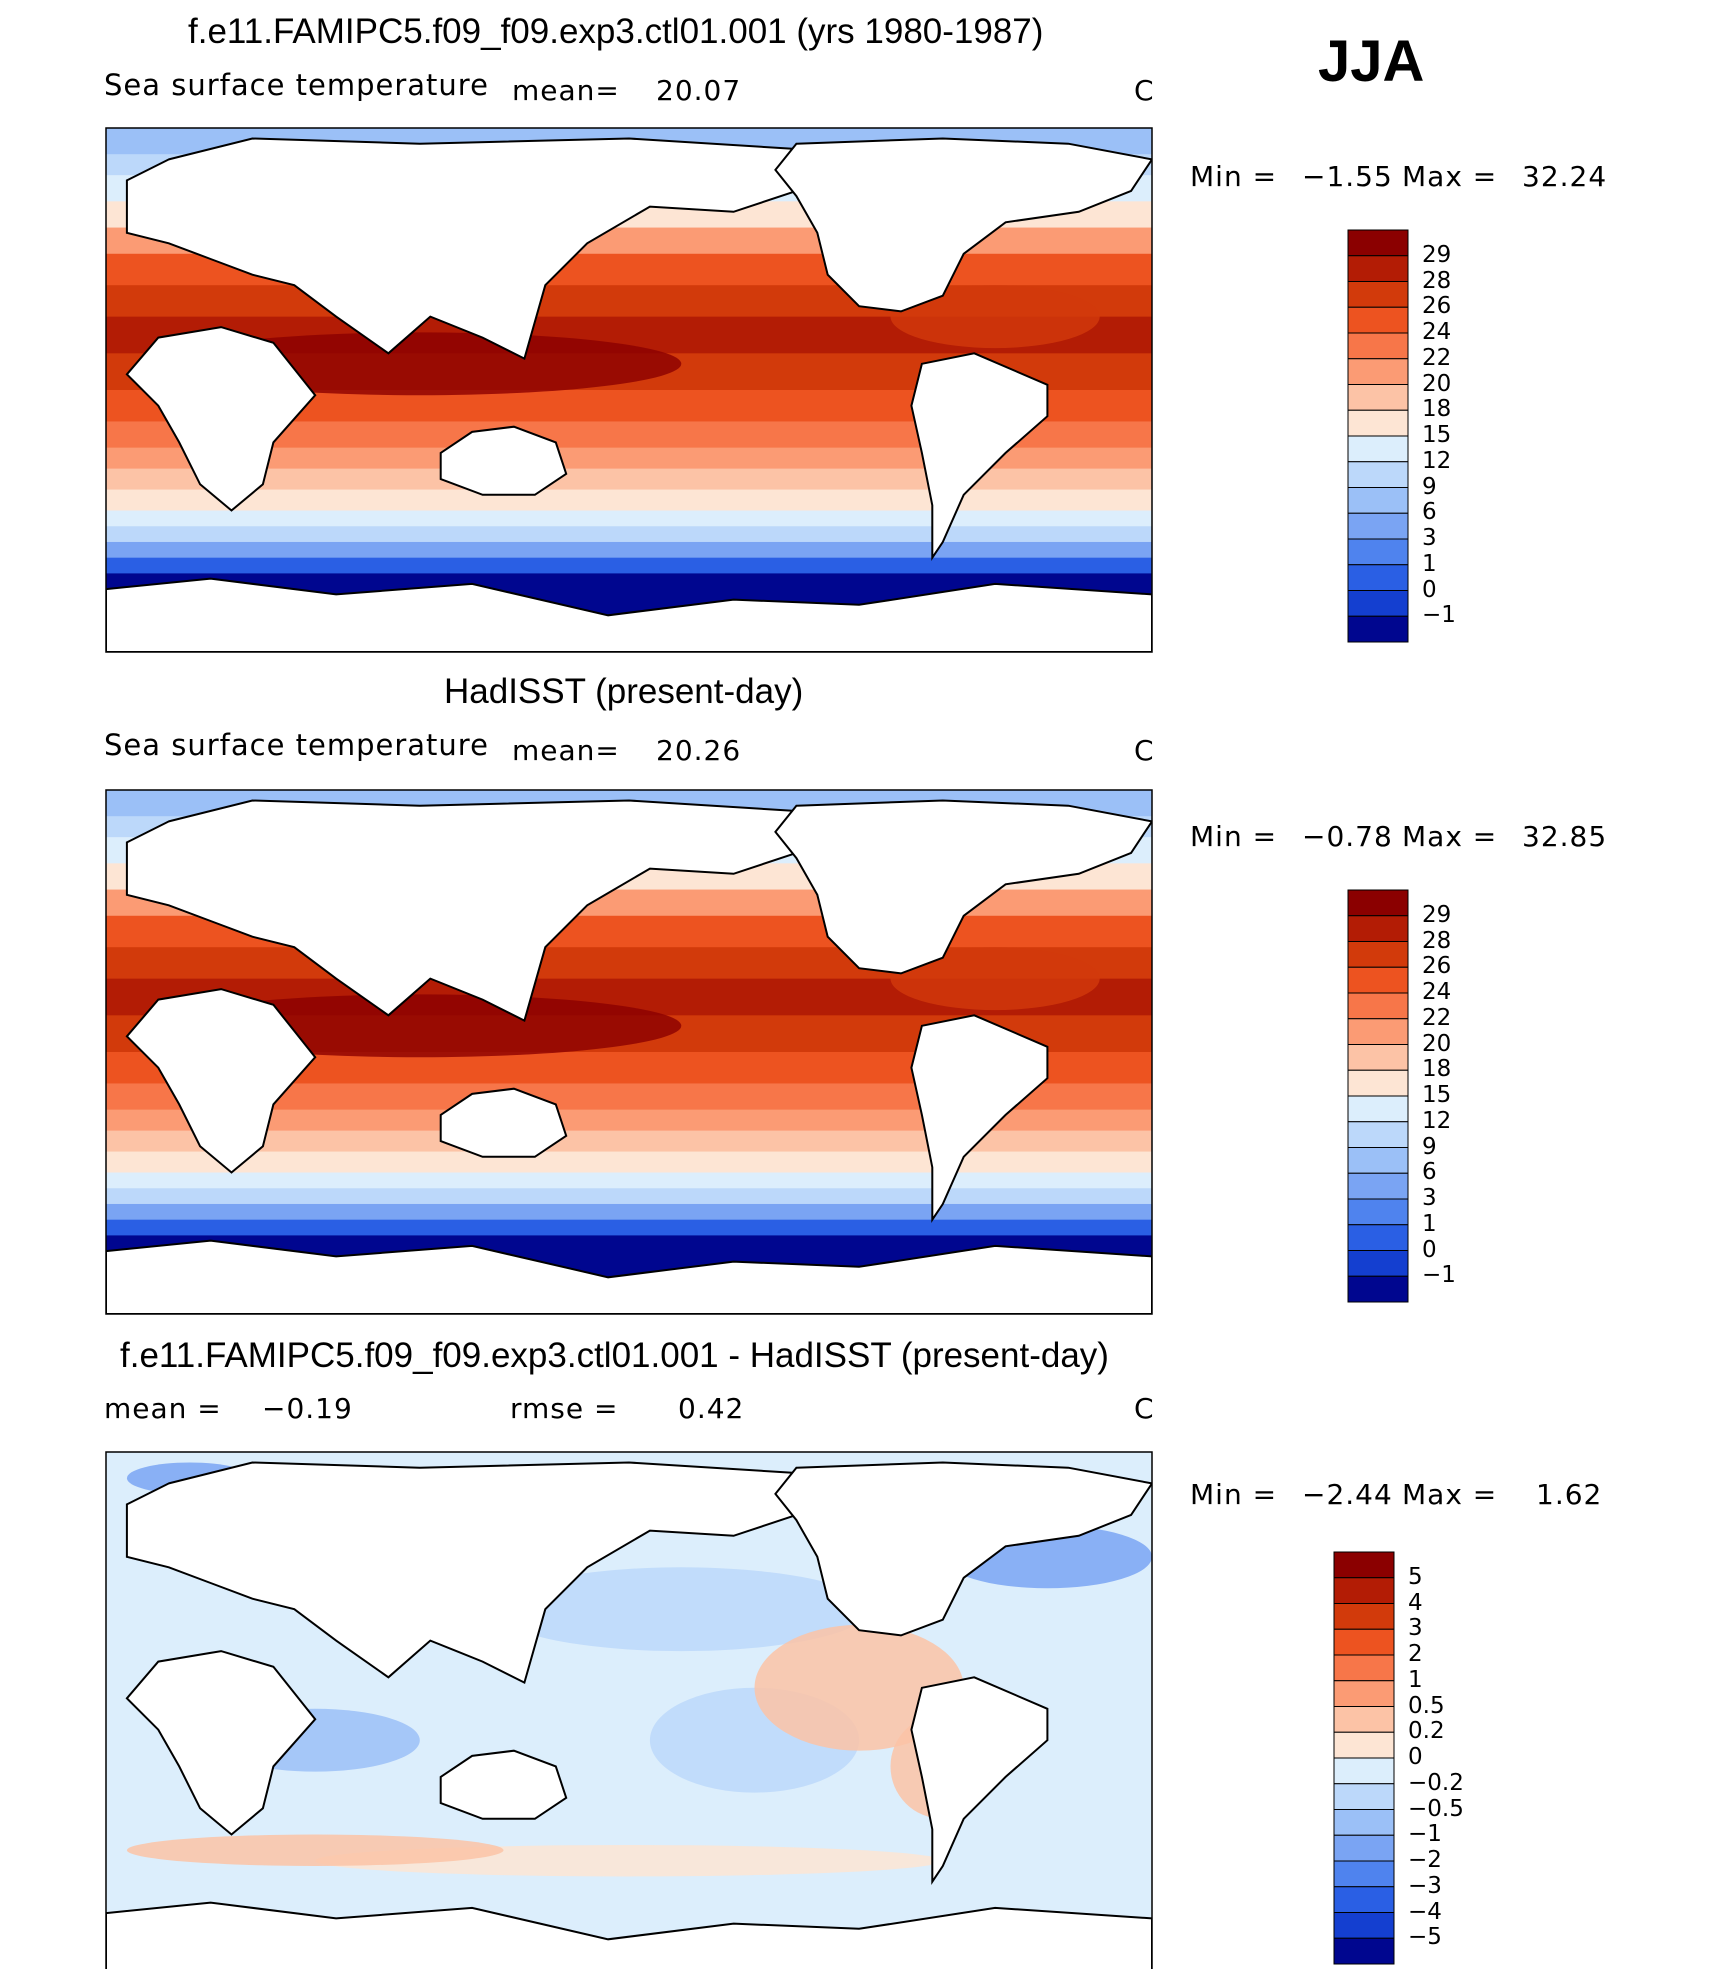  What do you see at coordinates (1437, 1120) in the screenshot?
I see `colorbar-tick-label: 12` at bounding box center [1437, 1120].